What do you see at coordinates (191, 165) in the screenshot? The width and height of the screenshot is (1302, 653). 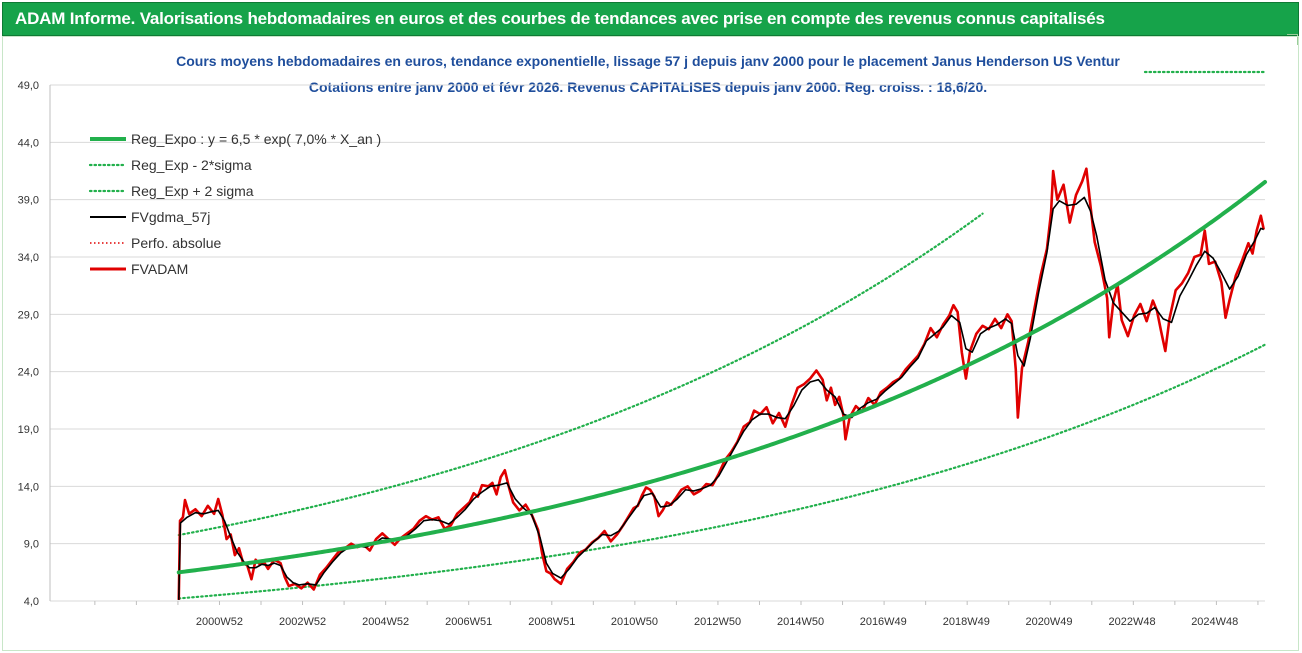 I see `legend-label: Reg_Exp - 2*sigma` at bounding box center [191, 165].